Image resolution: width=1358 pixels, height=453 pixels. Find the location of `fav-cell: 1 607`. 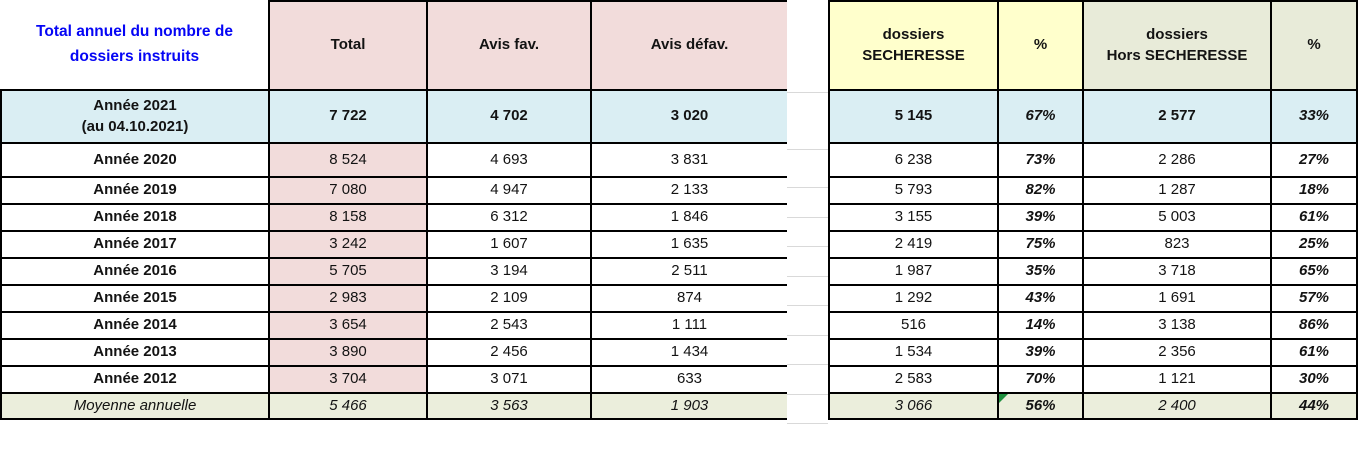

fav-cell: 1 607 is located at coordinates (509, 244).